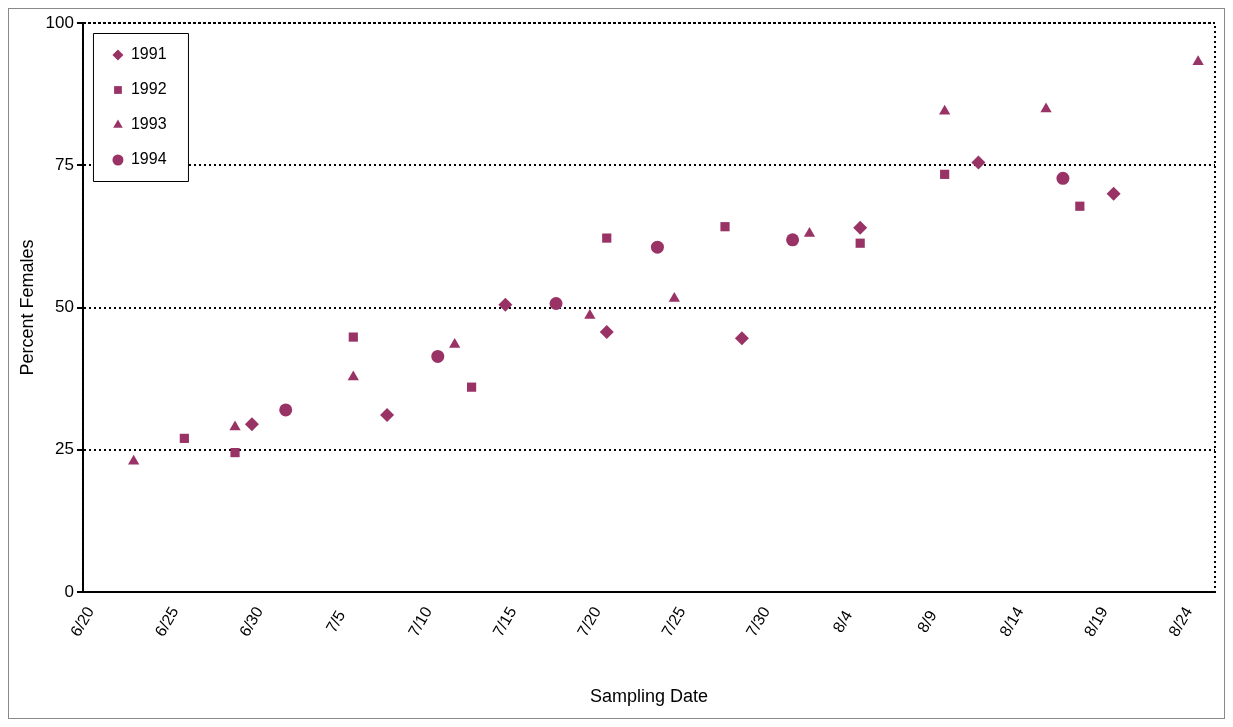  I want to click on x-tick-label: 7/5, so click(335, 621).